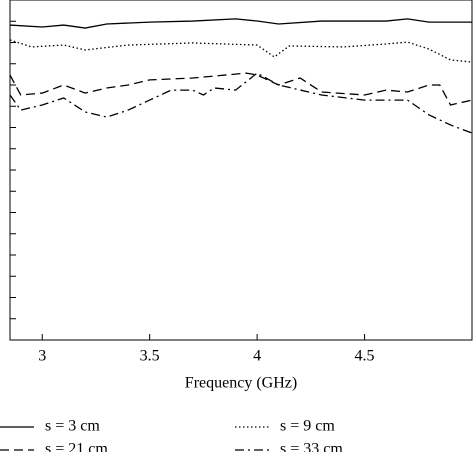 The image size is (474, 452). What do you see at coordinates (365, 356) in the screenshot?
I see `x-tick-label: 4.5` at bounding box center [365, 356].